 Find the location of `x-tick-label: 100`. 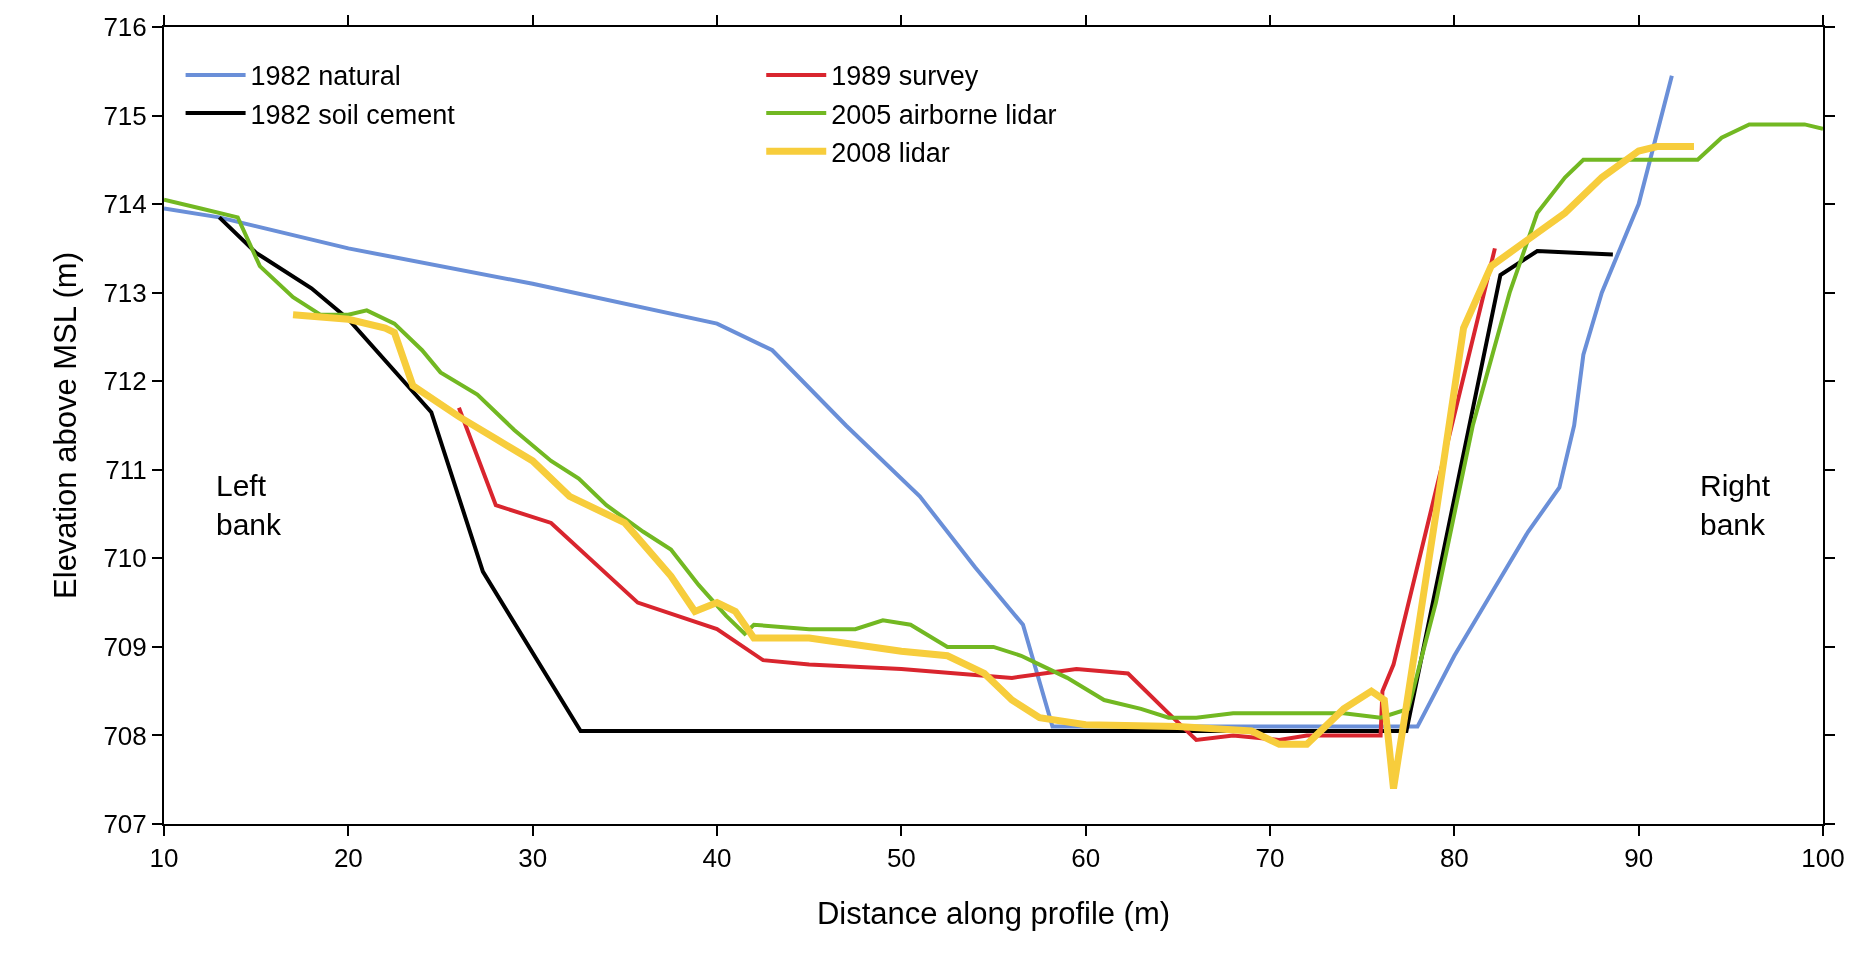

x-tick-label: 100 is located at coordinates (1823, 858).